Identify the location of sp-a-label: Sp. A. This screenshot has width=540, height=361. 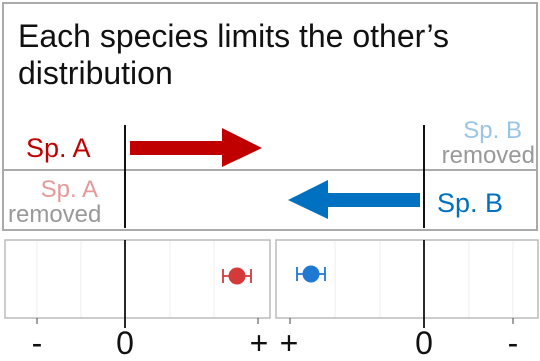
(58, 148).